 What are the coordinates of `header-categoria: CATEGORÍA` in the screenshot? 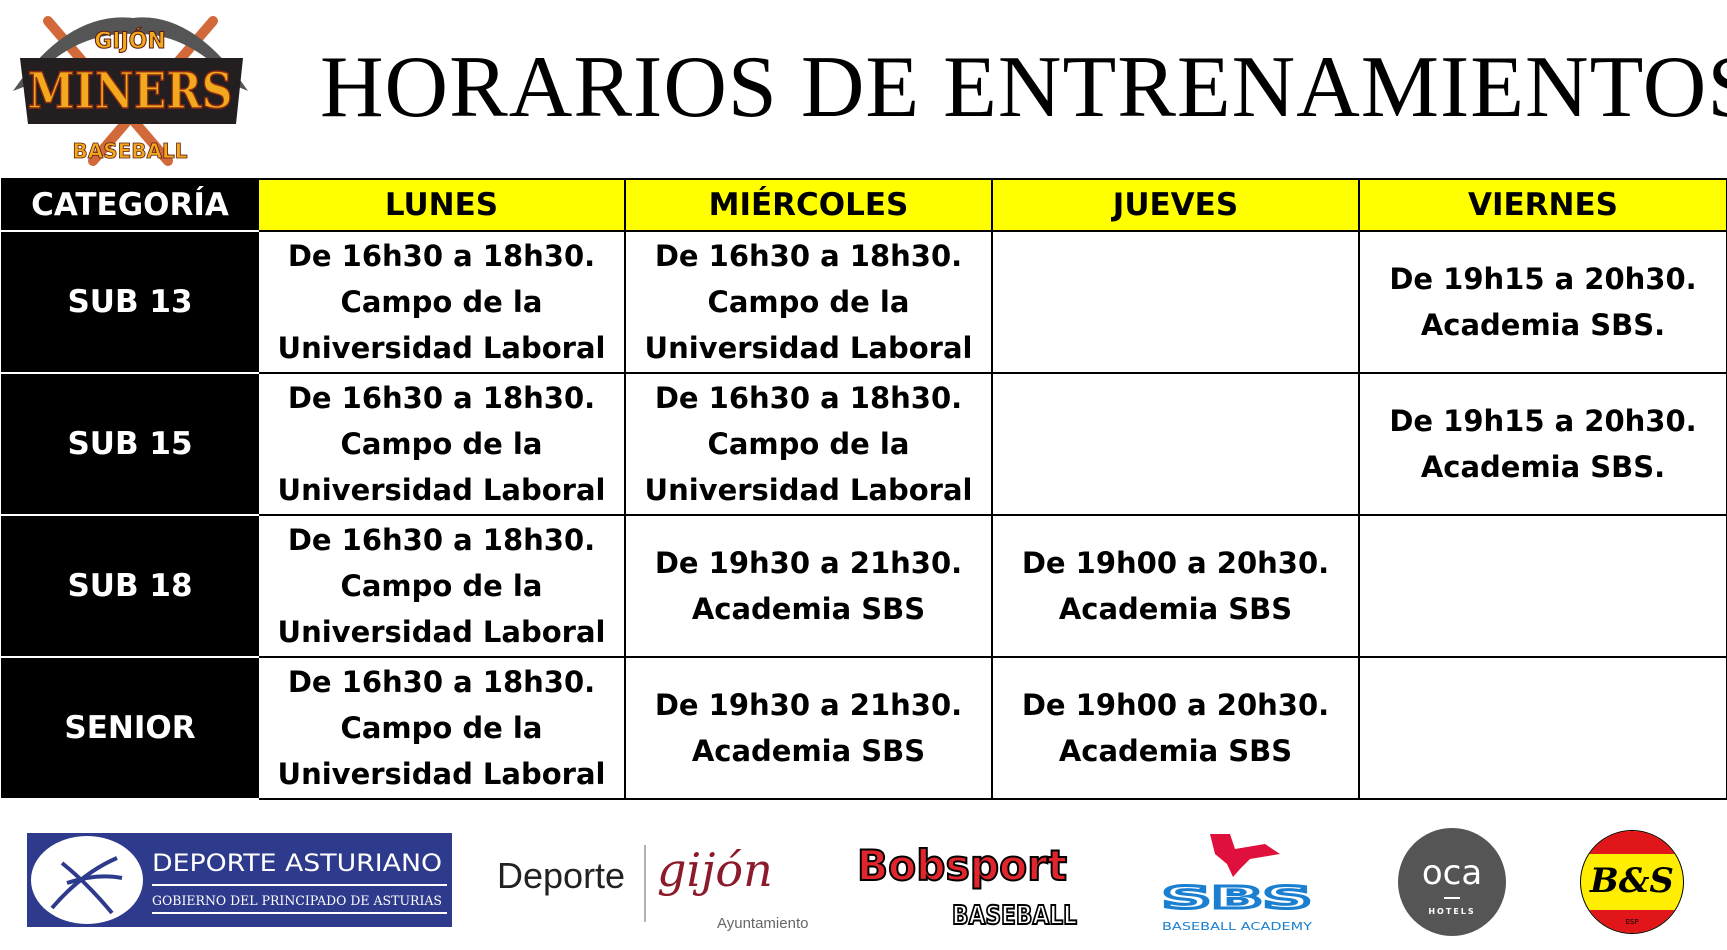 It's located at (130, 205).